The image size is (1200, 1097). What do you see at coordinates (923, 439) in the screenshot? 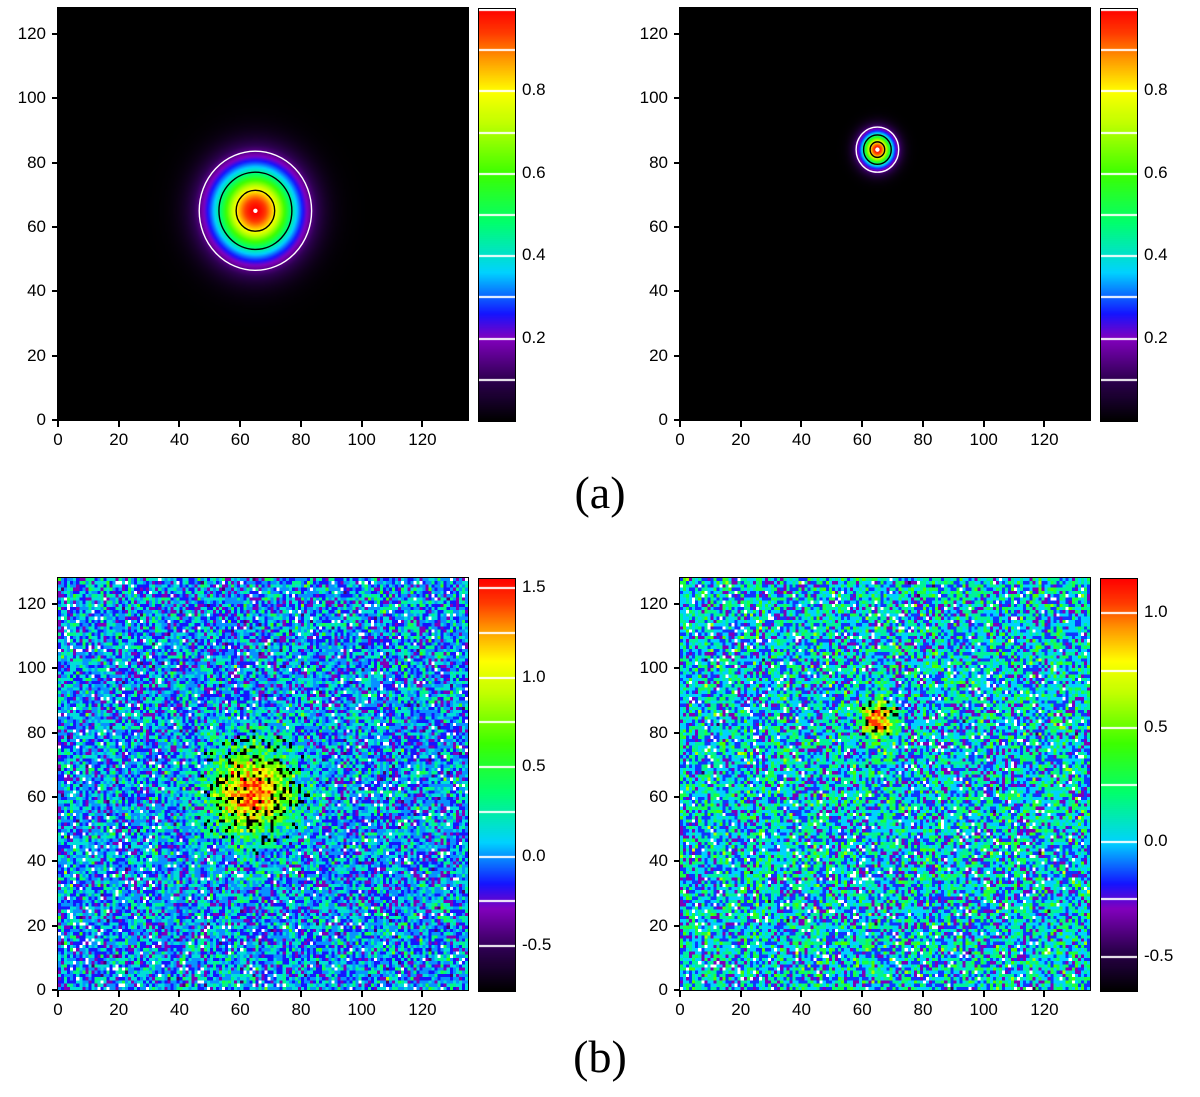
I see `x-tick-label: 80` at bounding box center [923, 439].